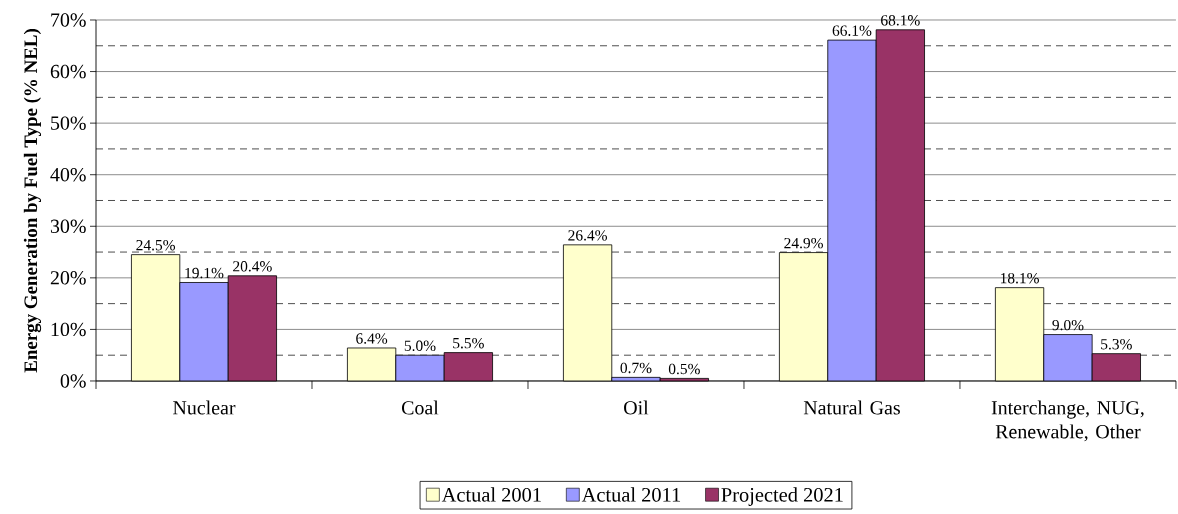 The height and width of the screenshot is (514, 1178). What do you see at coordinates (1116, 344) in the screenshot?
I see `data-label: 5.3%` at bounding box center [1116, 344].